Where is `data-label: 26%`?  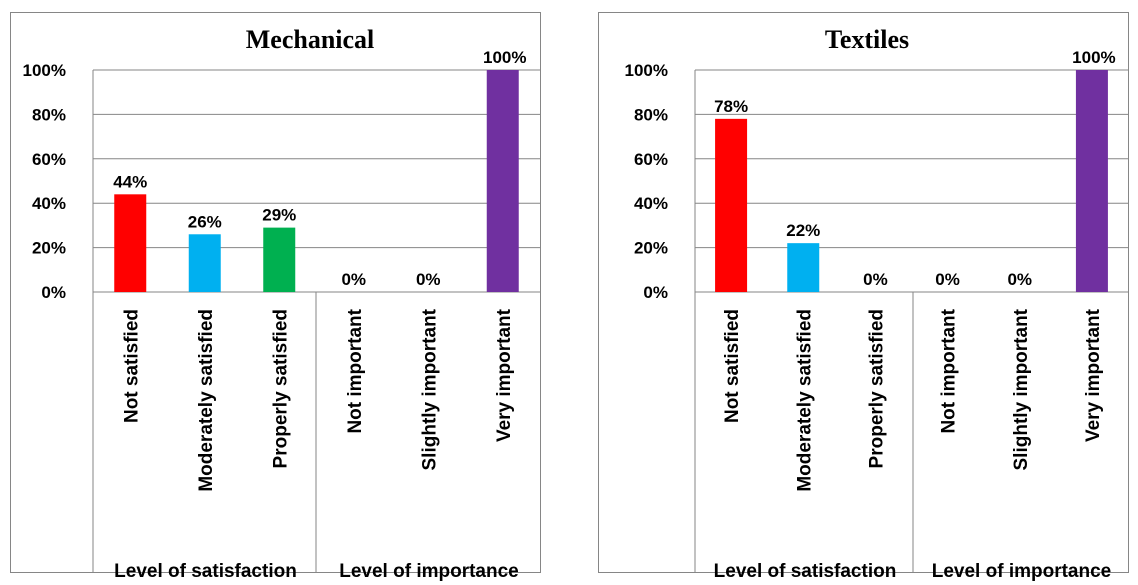 data-label: 26% is located at coordinates (205, 221).